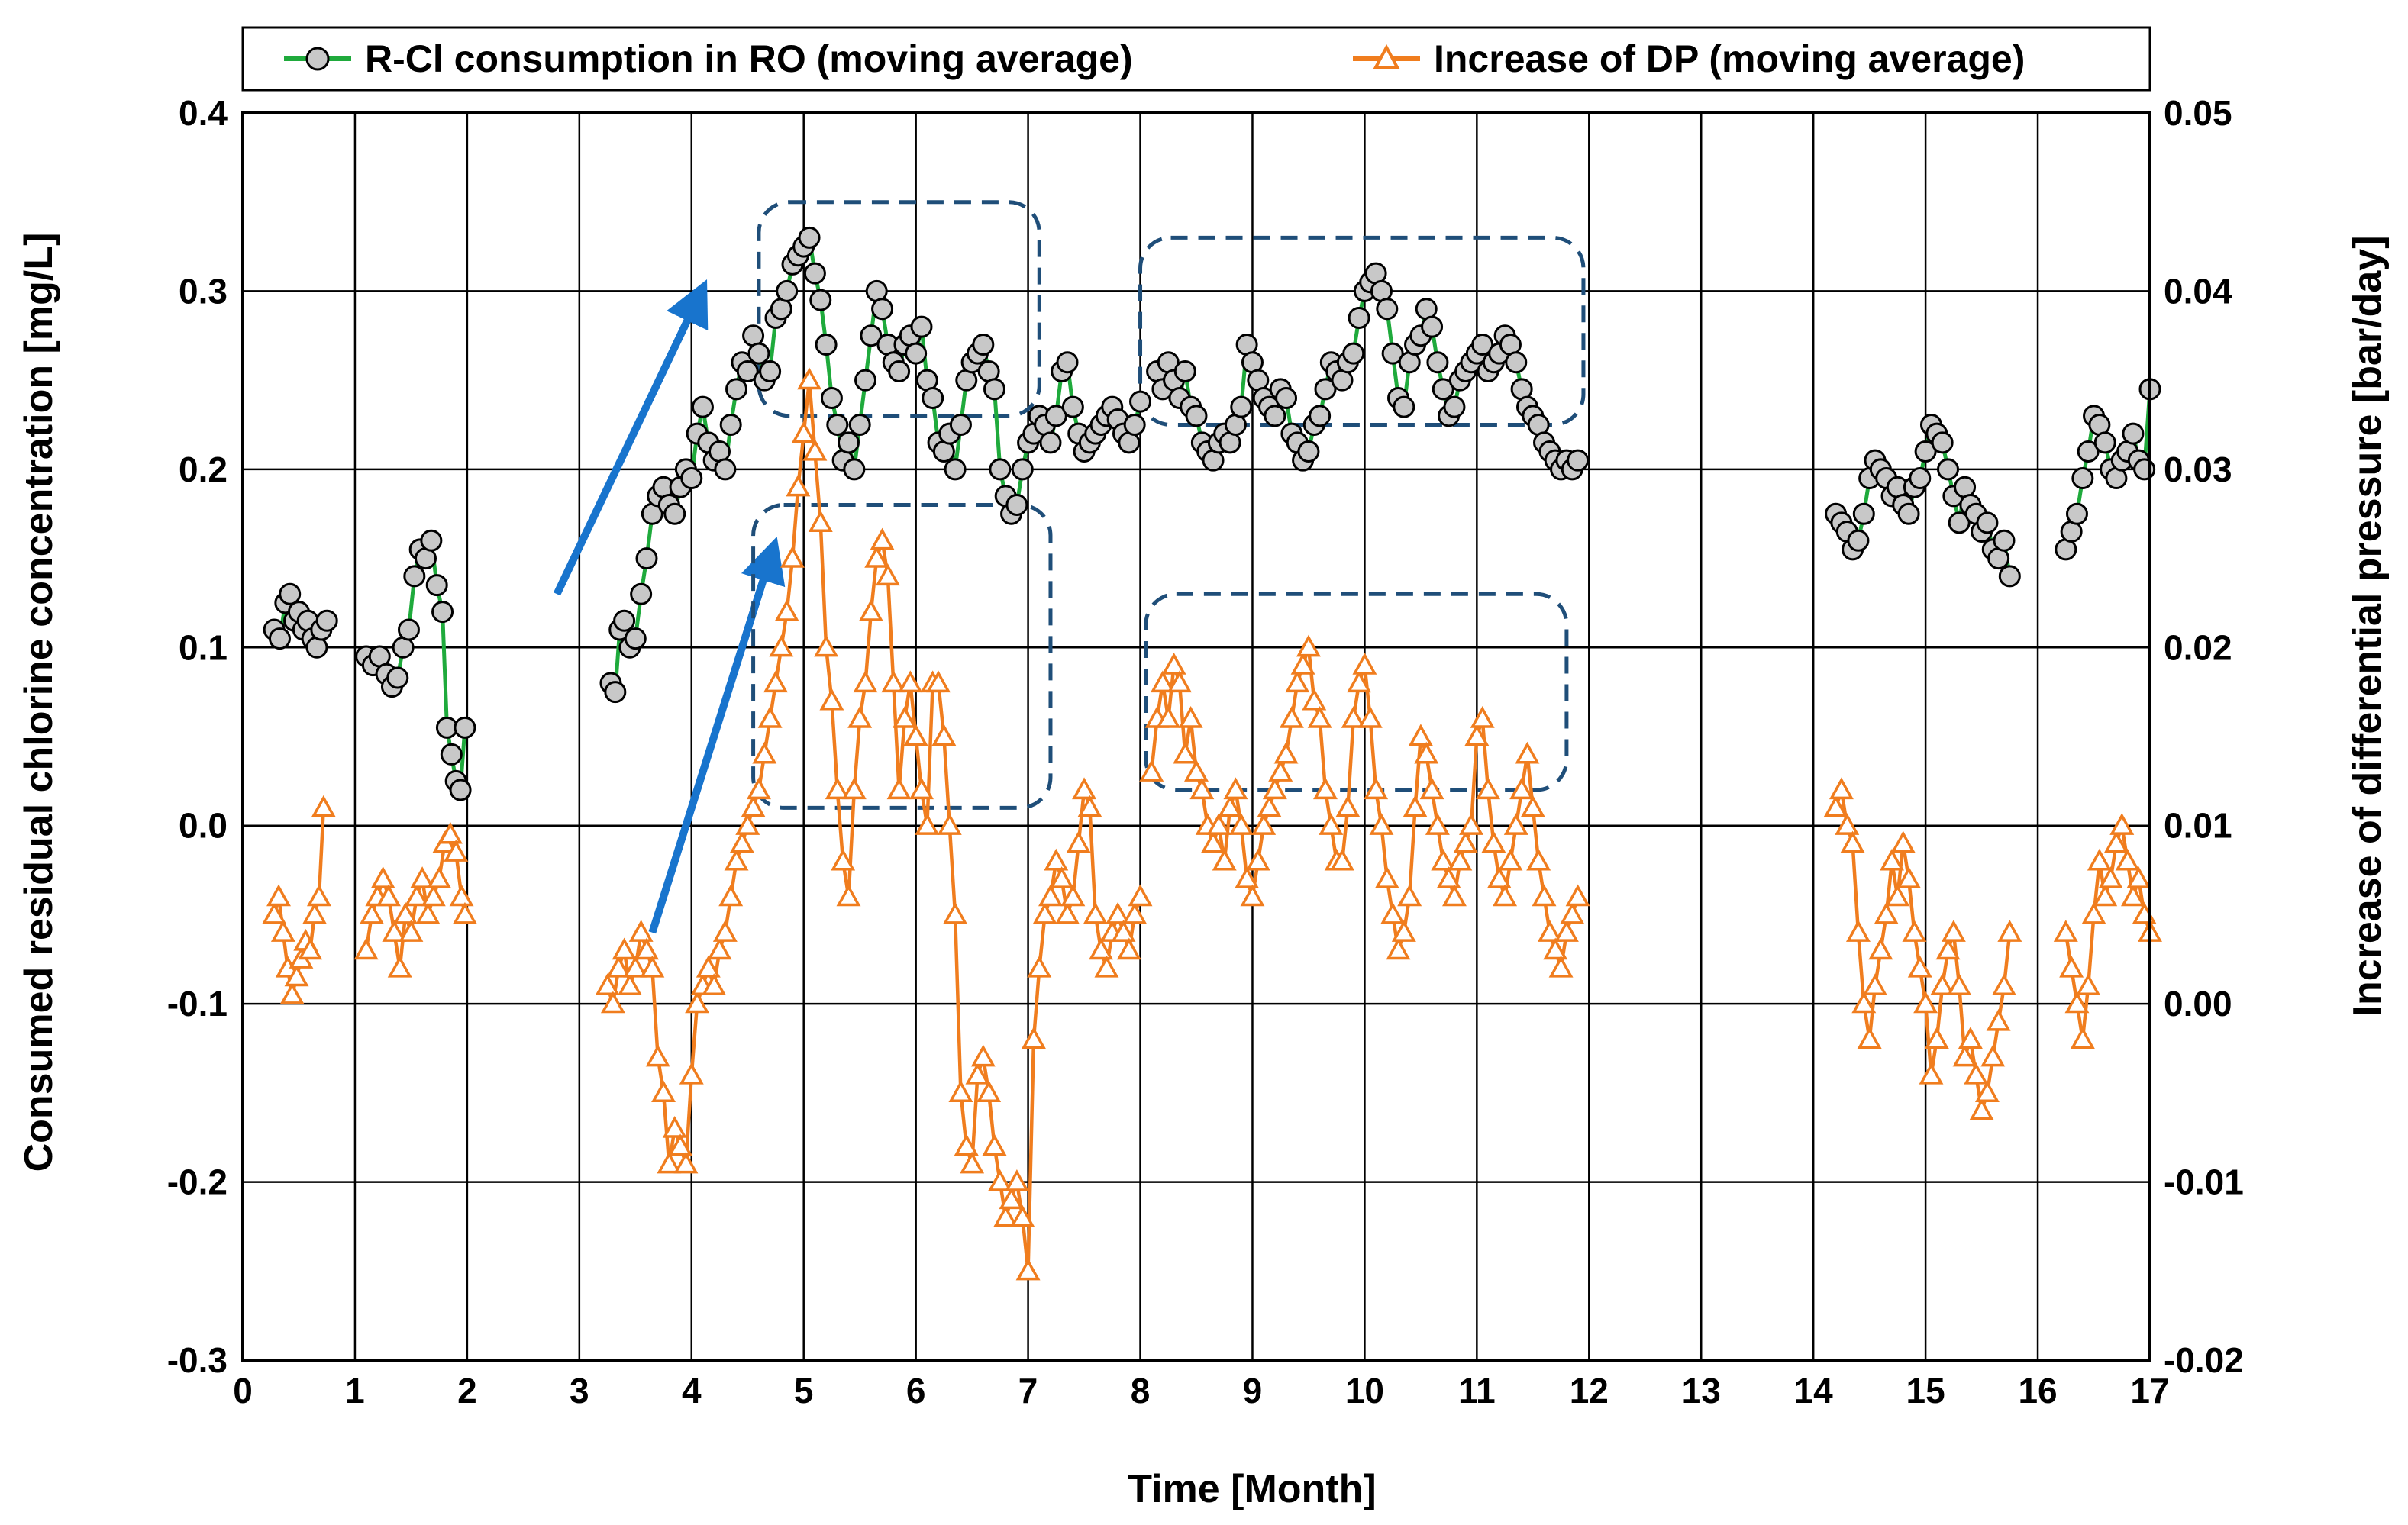  What do you see at coordinates (749, 58) in the screenshot?
I see `legend-rcl-label: R-Cl consumption in RO (moving average)` at bounding box center [749, 58].